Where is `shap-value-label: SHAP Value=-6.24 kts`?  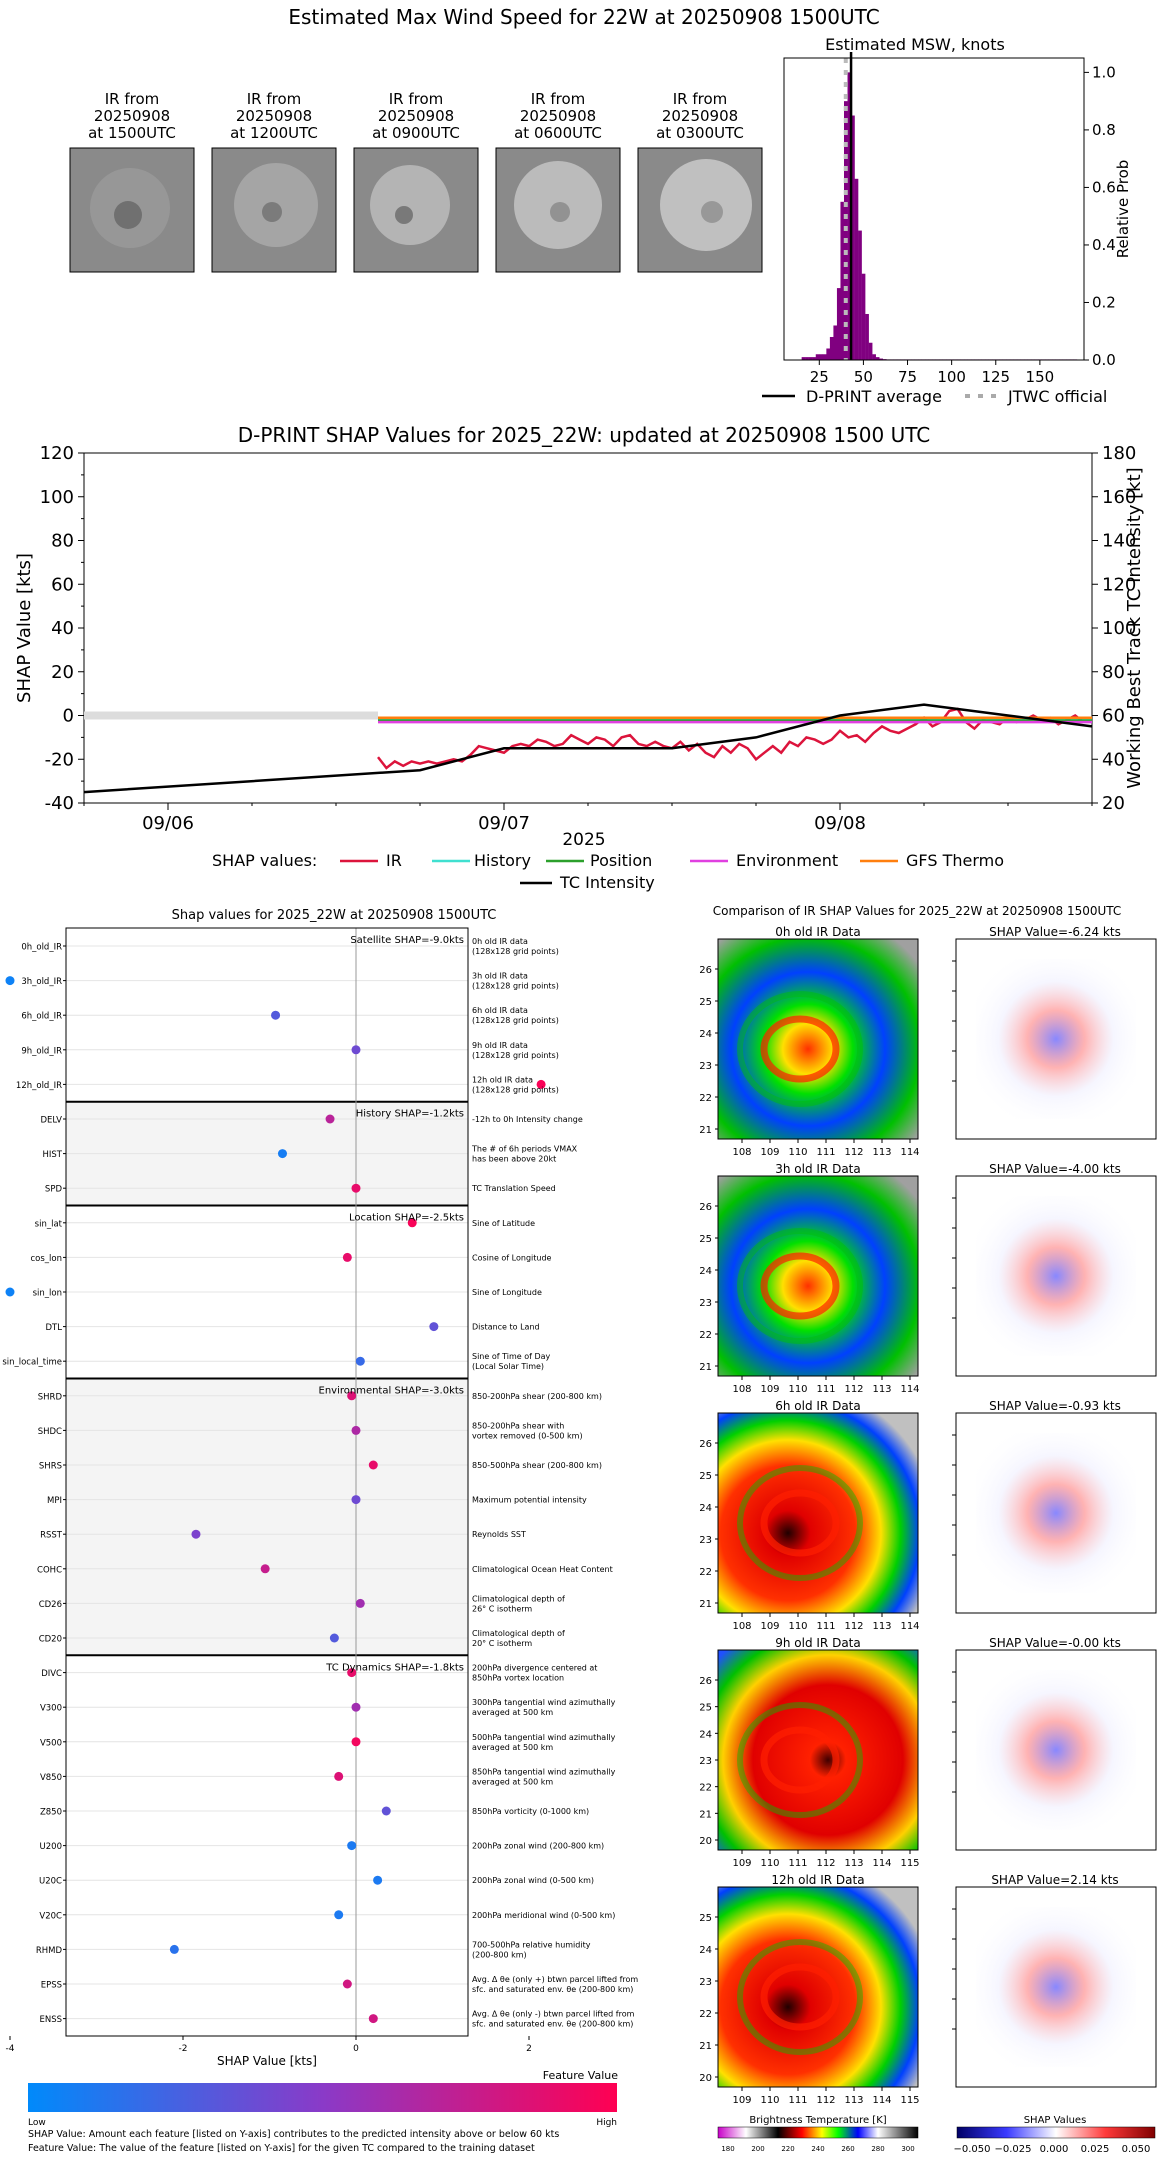 shap-value-label: SHAP Value=-6.24 kts is located at coordinates (1055, 932).